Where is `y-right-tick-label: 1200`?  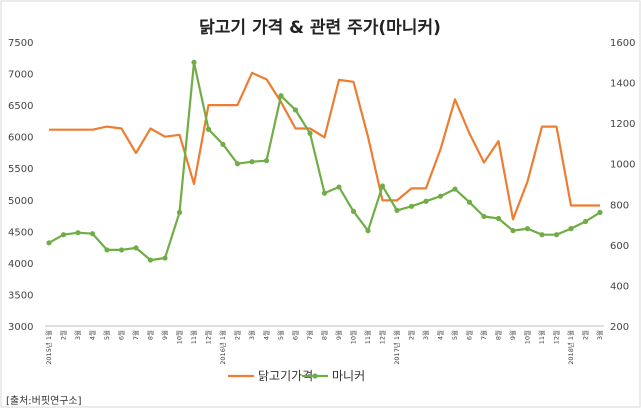
y-right-tick-label: 1200 is located at coordinates (622, 124).